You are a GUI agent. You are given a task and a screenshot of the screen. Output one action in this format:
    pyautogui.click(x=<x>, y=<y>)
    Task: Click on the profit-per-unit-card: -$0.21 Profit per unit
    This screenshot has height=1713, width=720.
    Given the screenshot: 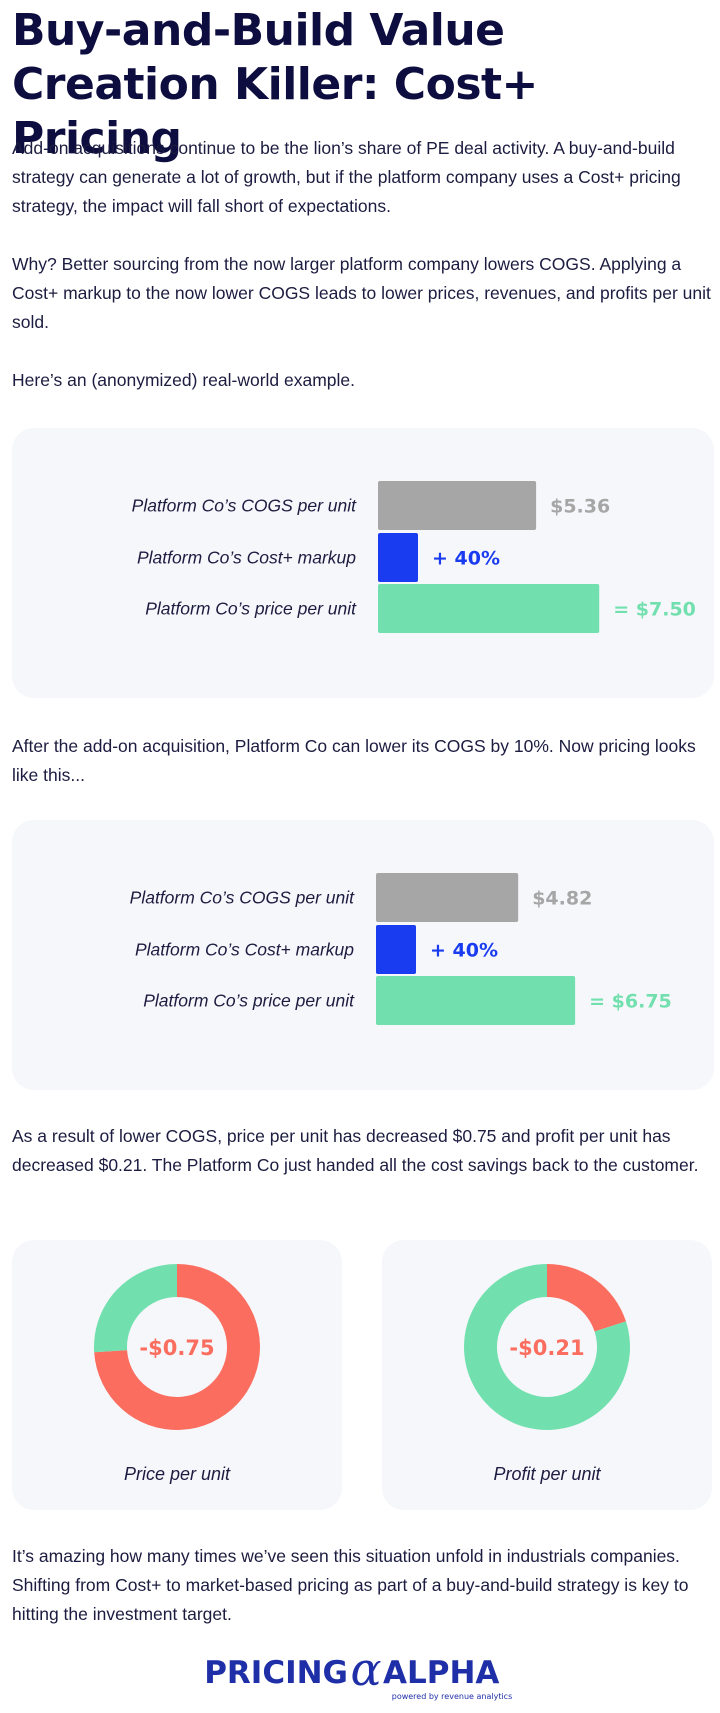 What is the action you would take?
    pyautogui.click(x=547, y=1375)
    